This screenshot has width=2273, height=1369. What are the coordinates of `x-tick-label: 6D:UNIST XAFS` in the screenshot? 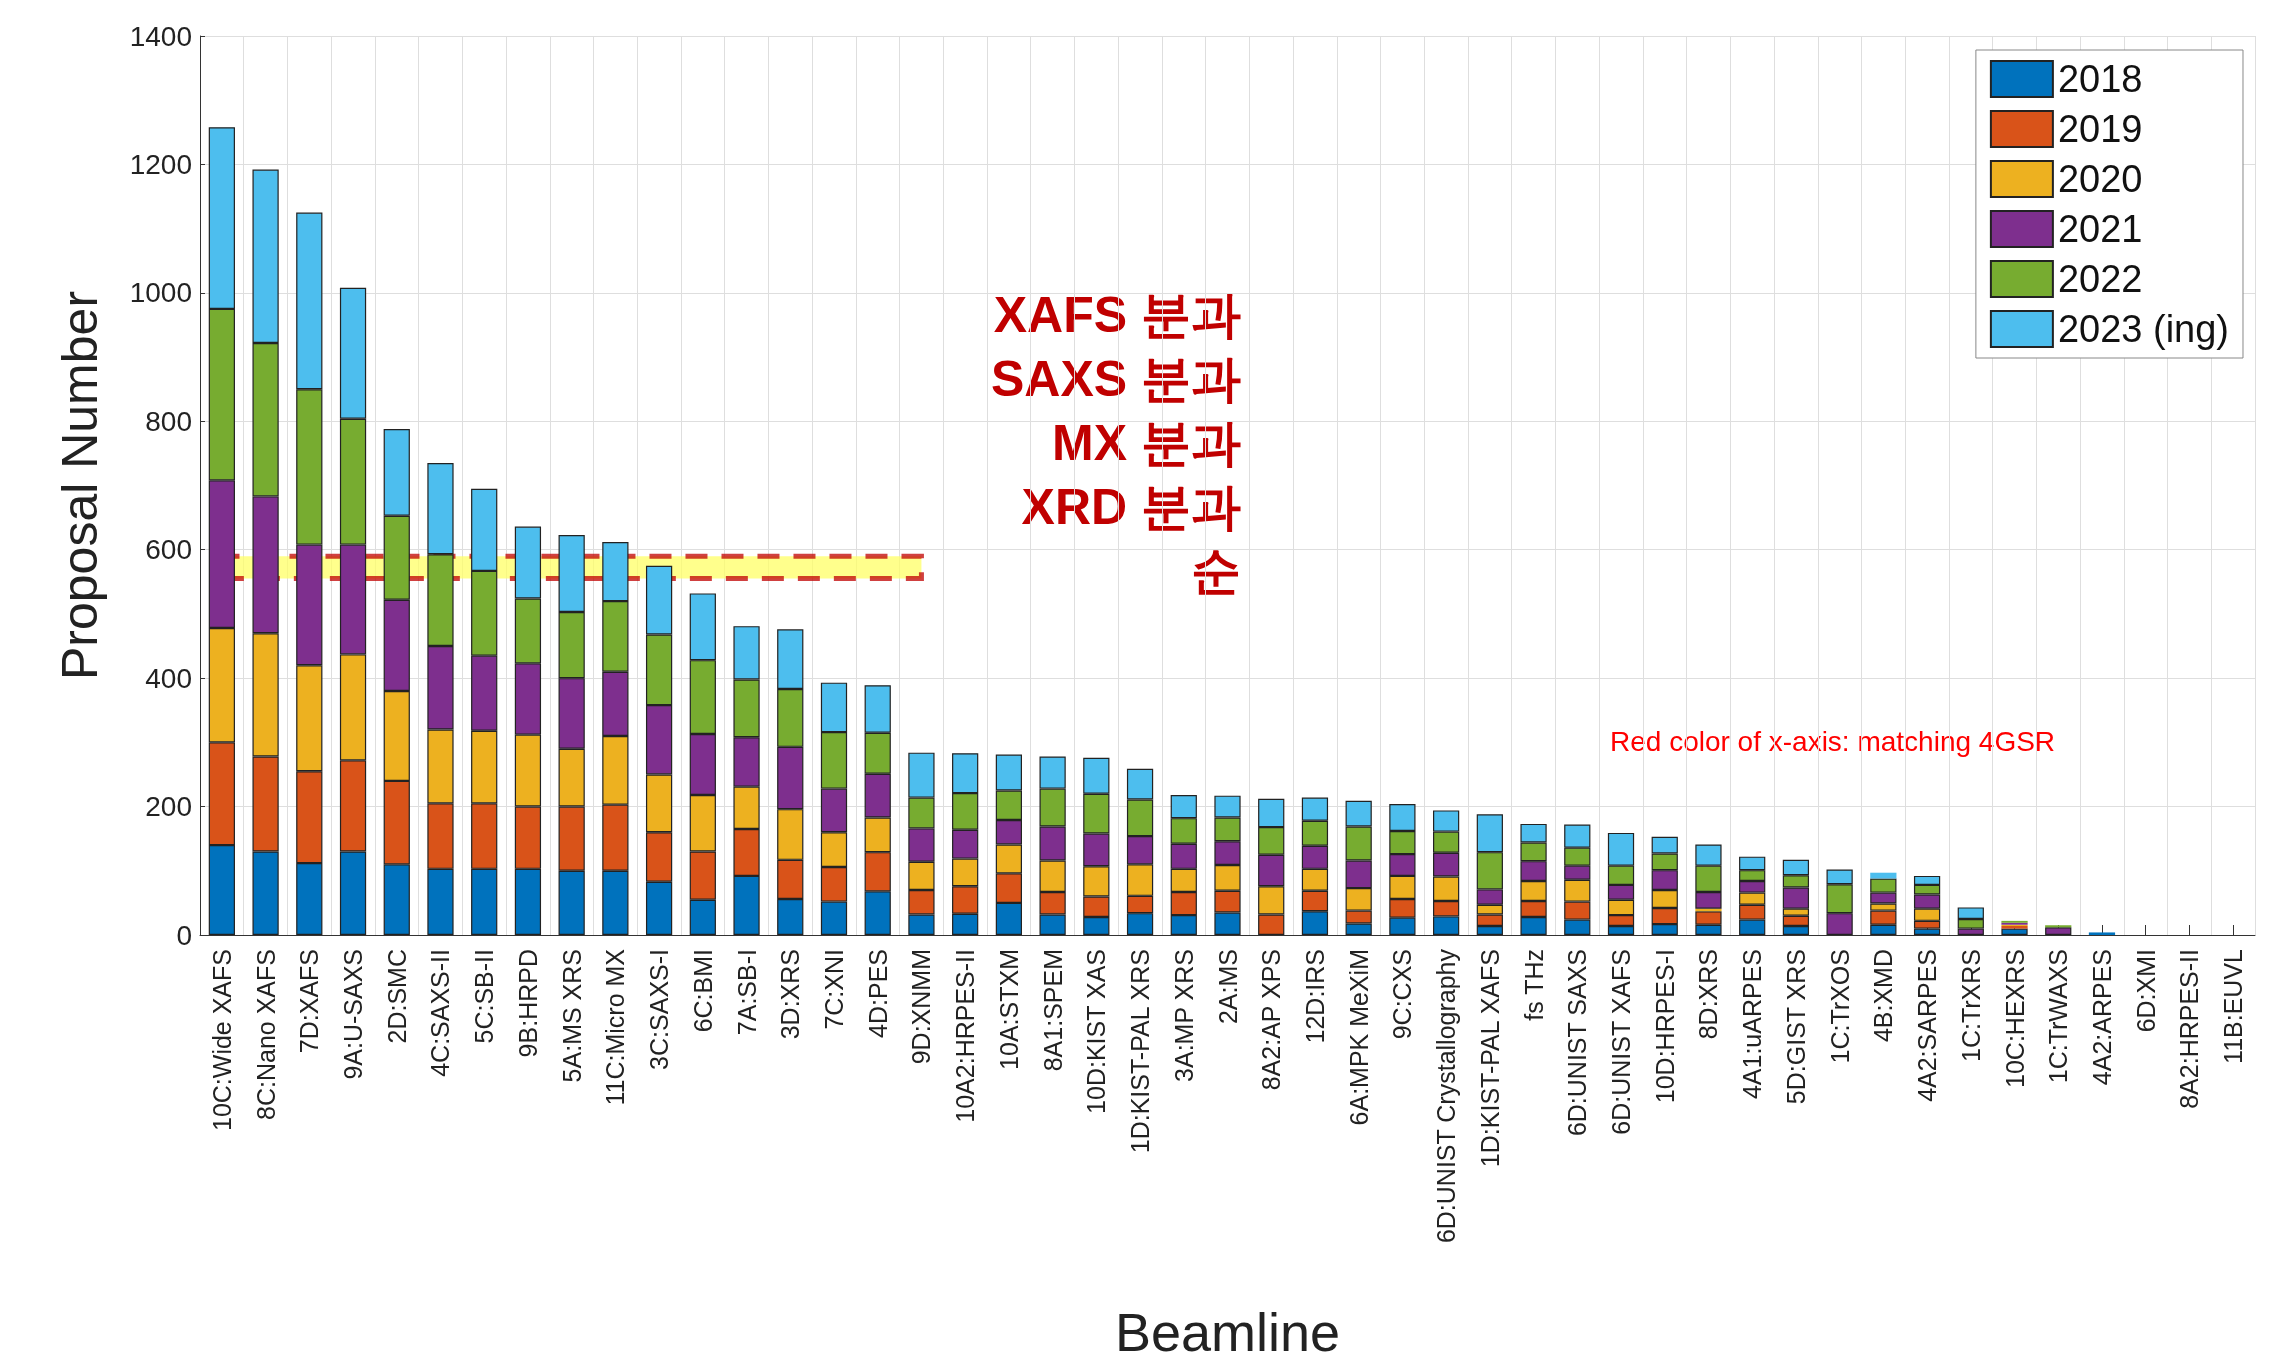 It's located at (1621, 1042).